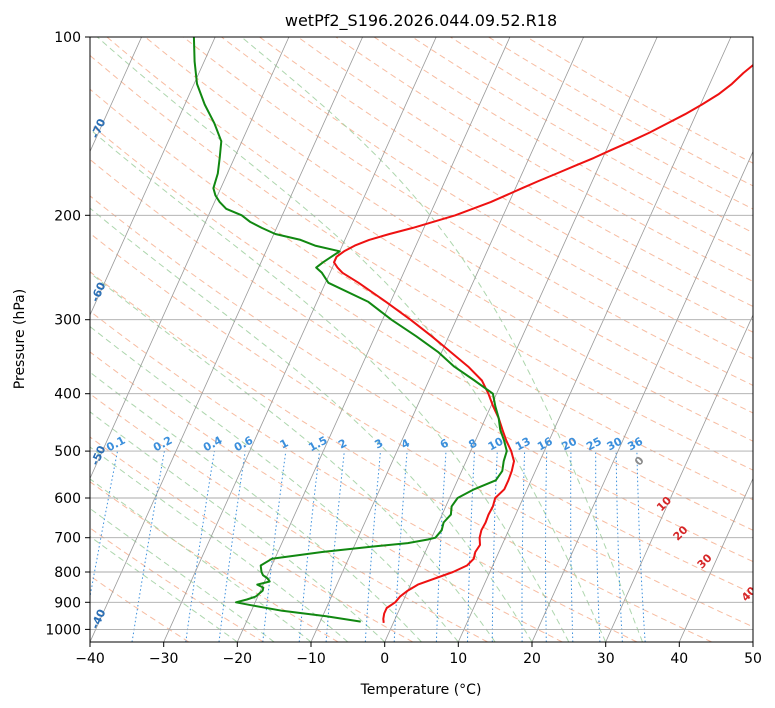 The width and height of the screenshot is (775, 708). Describe the element at coordinates (67, 499) in the screenshot. I see `y-tick-label: 600` at that location.